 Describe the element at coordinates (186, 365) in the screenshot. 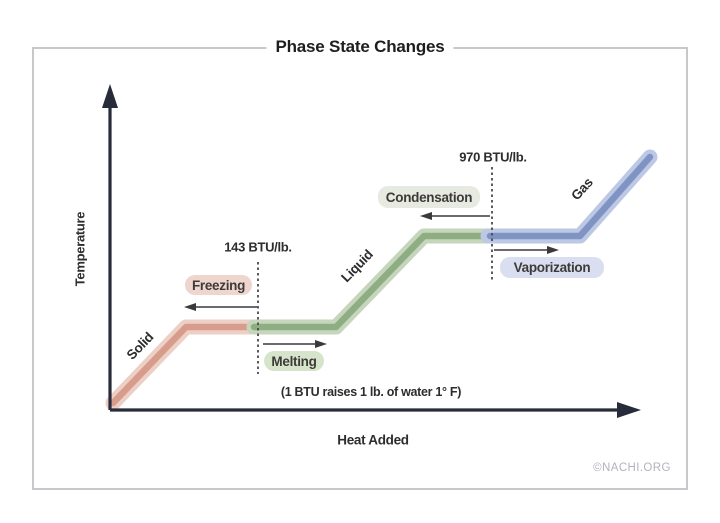

I see `solid-phase-line` at that location.